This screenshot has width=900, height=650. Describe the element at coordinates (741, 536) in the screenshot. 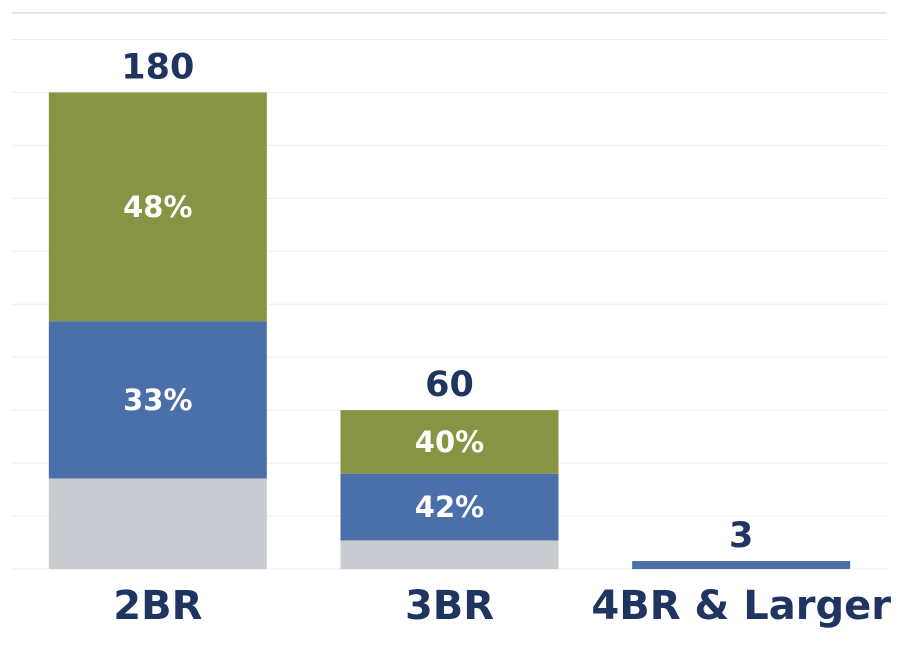

I see `total-label: 3` at that location.